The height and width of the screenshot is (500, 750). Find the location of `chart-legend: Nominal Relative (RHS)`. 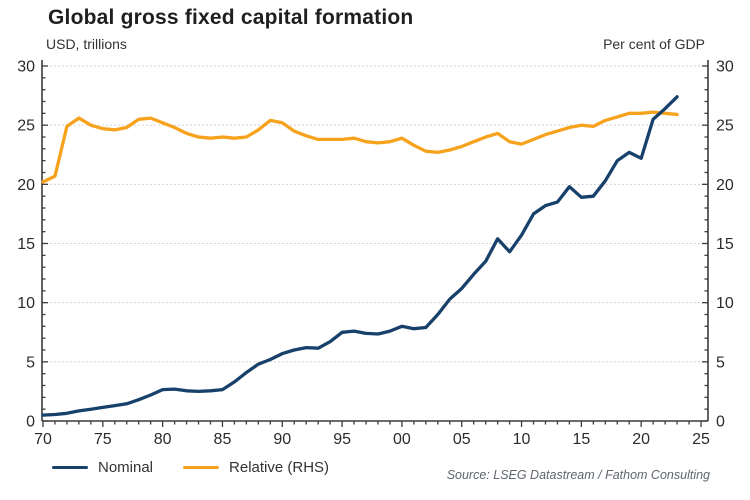

chart-legend: Nominal Relative (RHS) is located at coordinates (190, 467).